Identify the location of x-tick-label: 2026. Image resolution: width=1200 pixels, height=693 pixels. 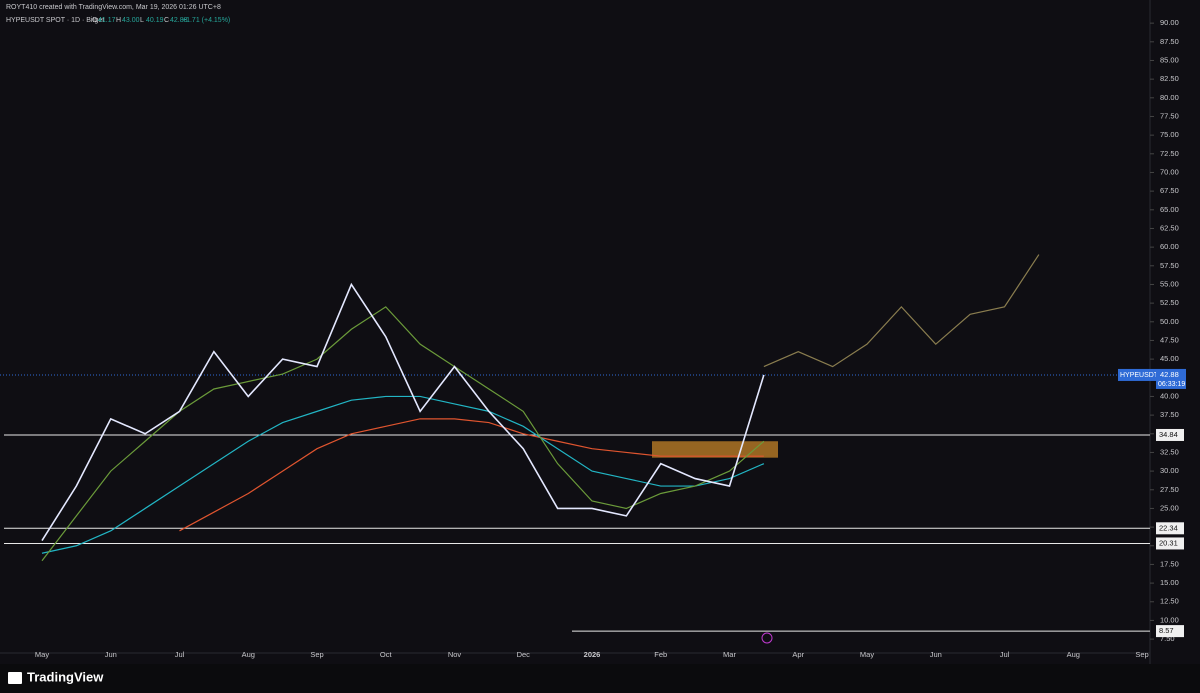
(592, 654).